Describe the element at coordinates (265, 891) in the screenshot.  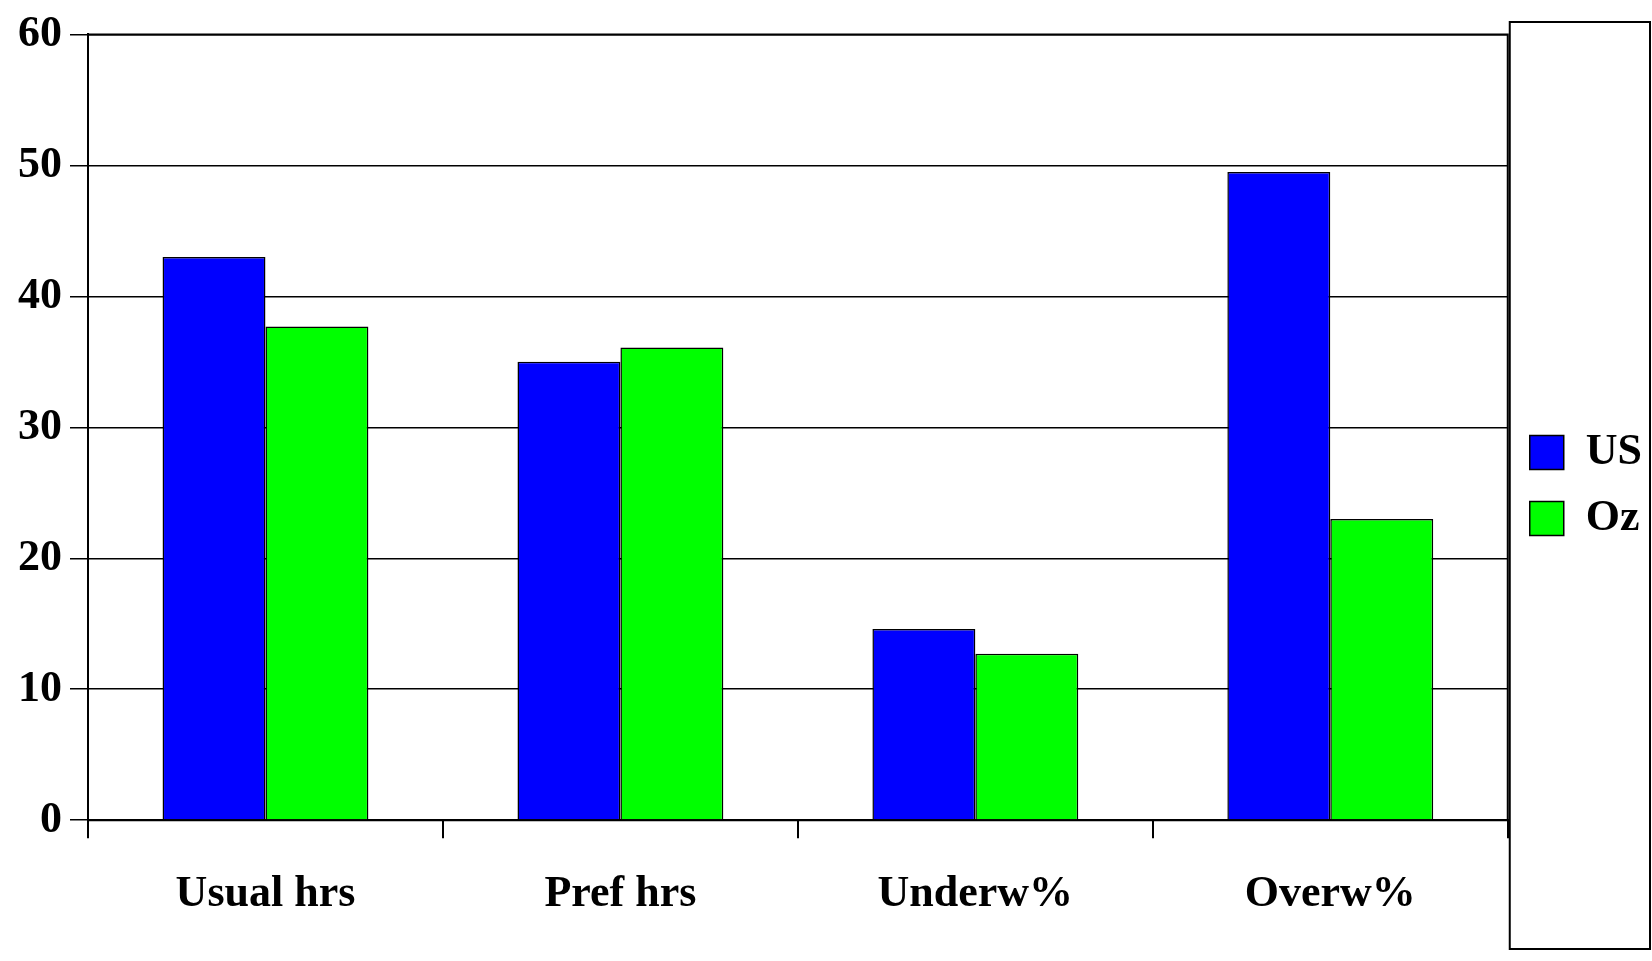
I see `x-tick-label: Usual hrs` at that location.